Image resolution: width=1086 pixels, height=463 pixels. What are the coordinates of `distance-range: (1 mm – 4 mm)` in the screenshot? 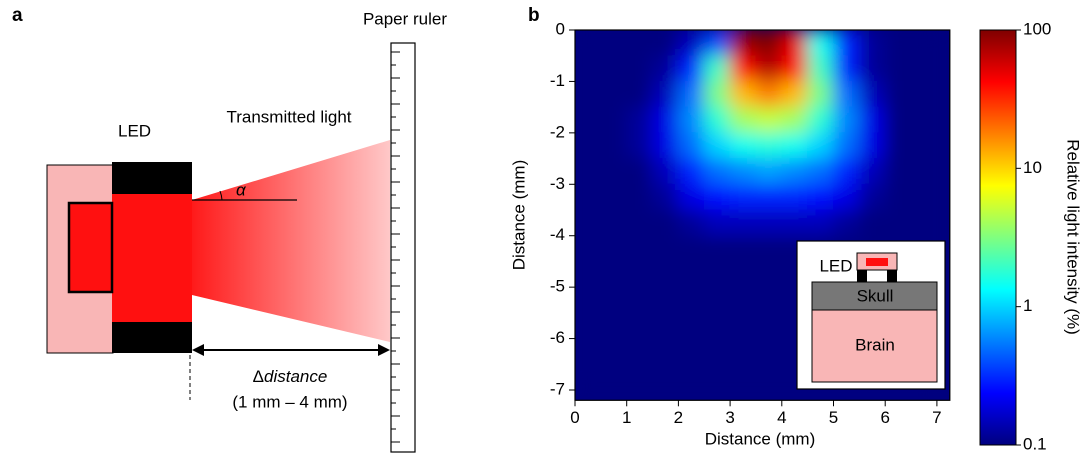 It's located at (289, 401).